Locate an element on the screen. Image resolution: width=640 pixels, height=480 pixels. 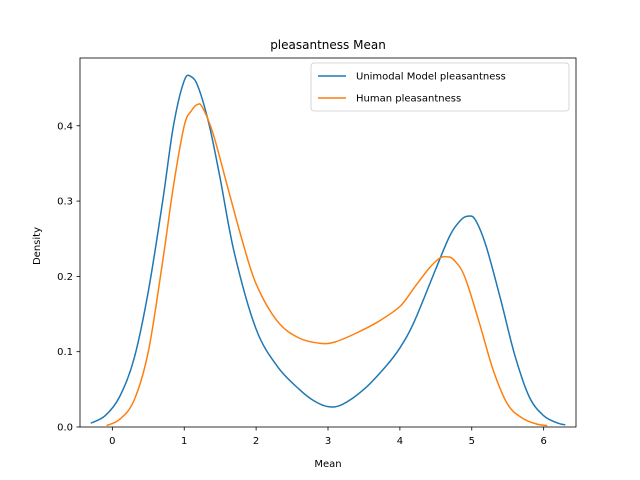
x-tick-label: 2 is located at coordinates (256, 441).